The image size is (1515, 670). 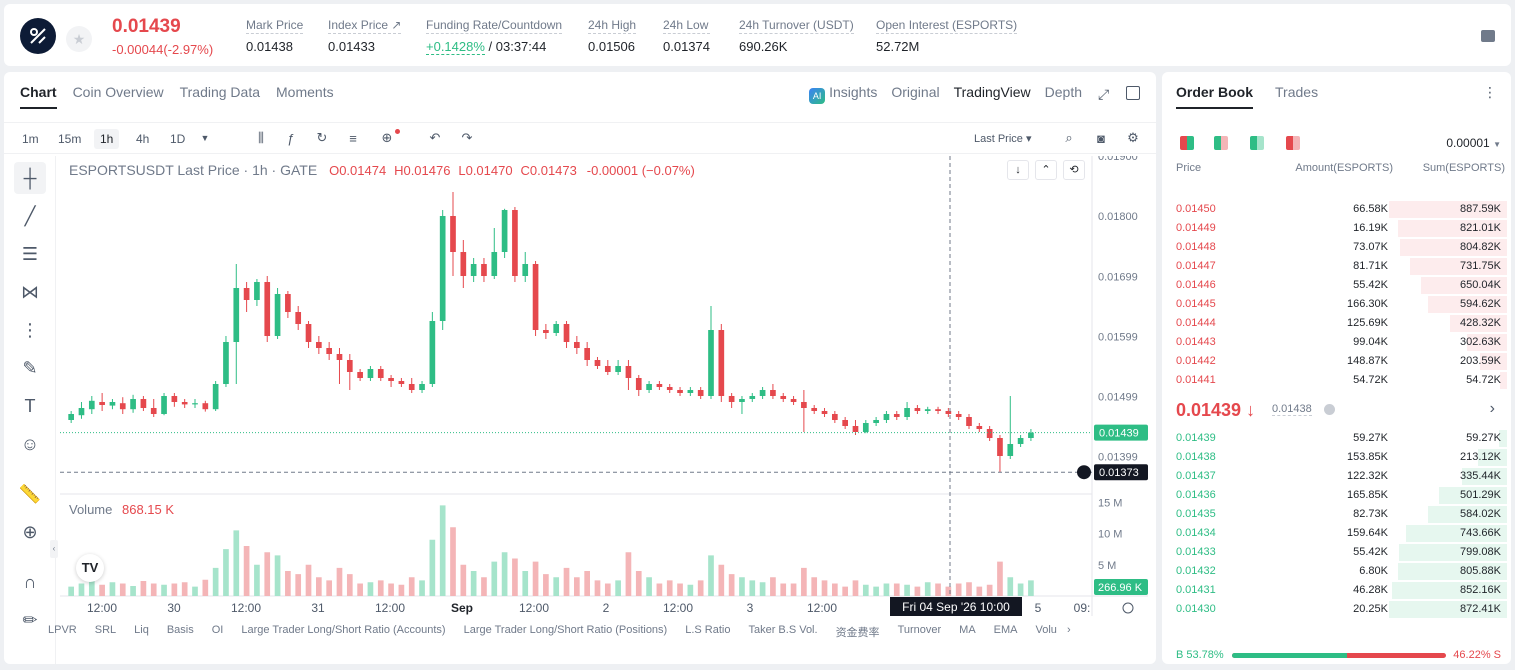 I want to click on add-indicator-icon: ⊕, so click(x=387, y=137).